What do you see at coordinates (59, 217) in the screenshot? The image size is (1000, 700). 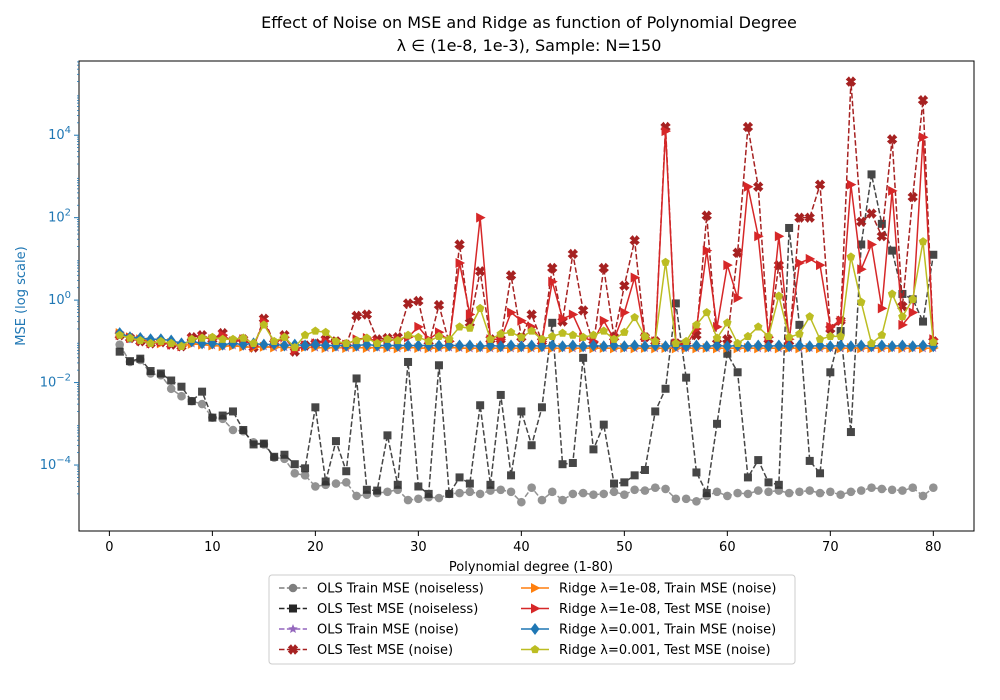 I see `y-tick-label: 102` at bounding box center [59, 217].